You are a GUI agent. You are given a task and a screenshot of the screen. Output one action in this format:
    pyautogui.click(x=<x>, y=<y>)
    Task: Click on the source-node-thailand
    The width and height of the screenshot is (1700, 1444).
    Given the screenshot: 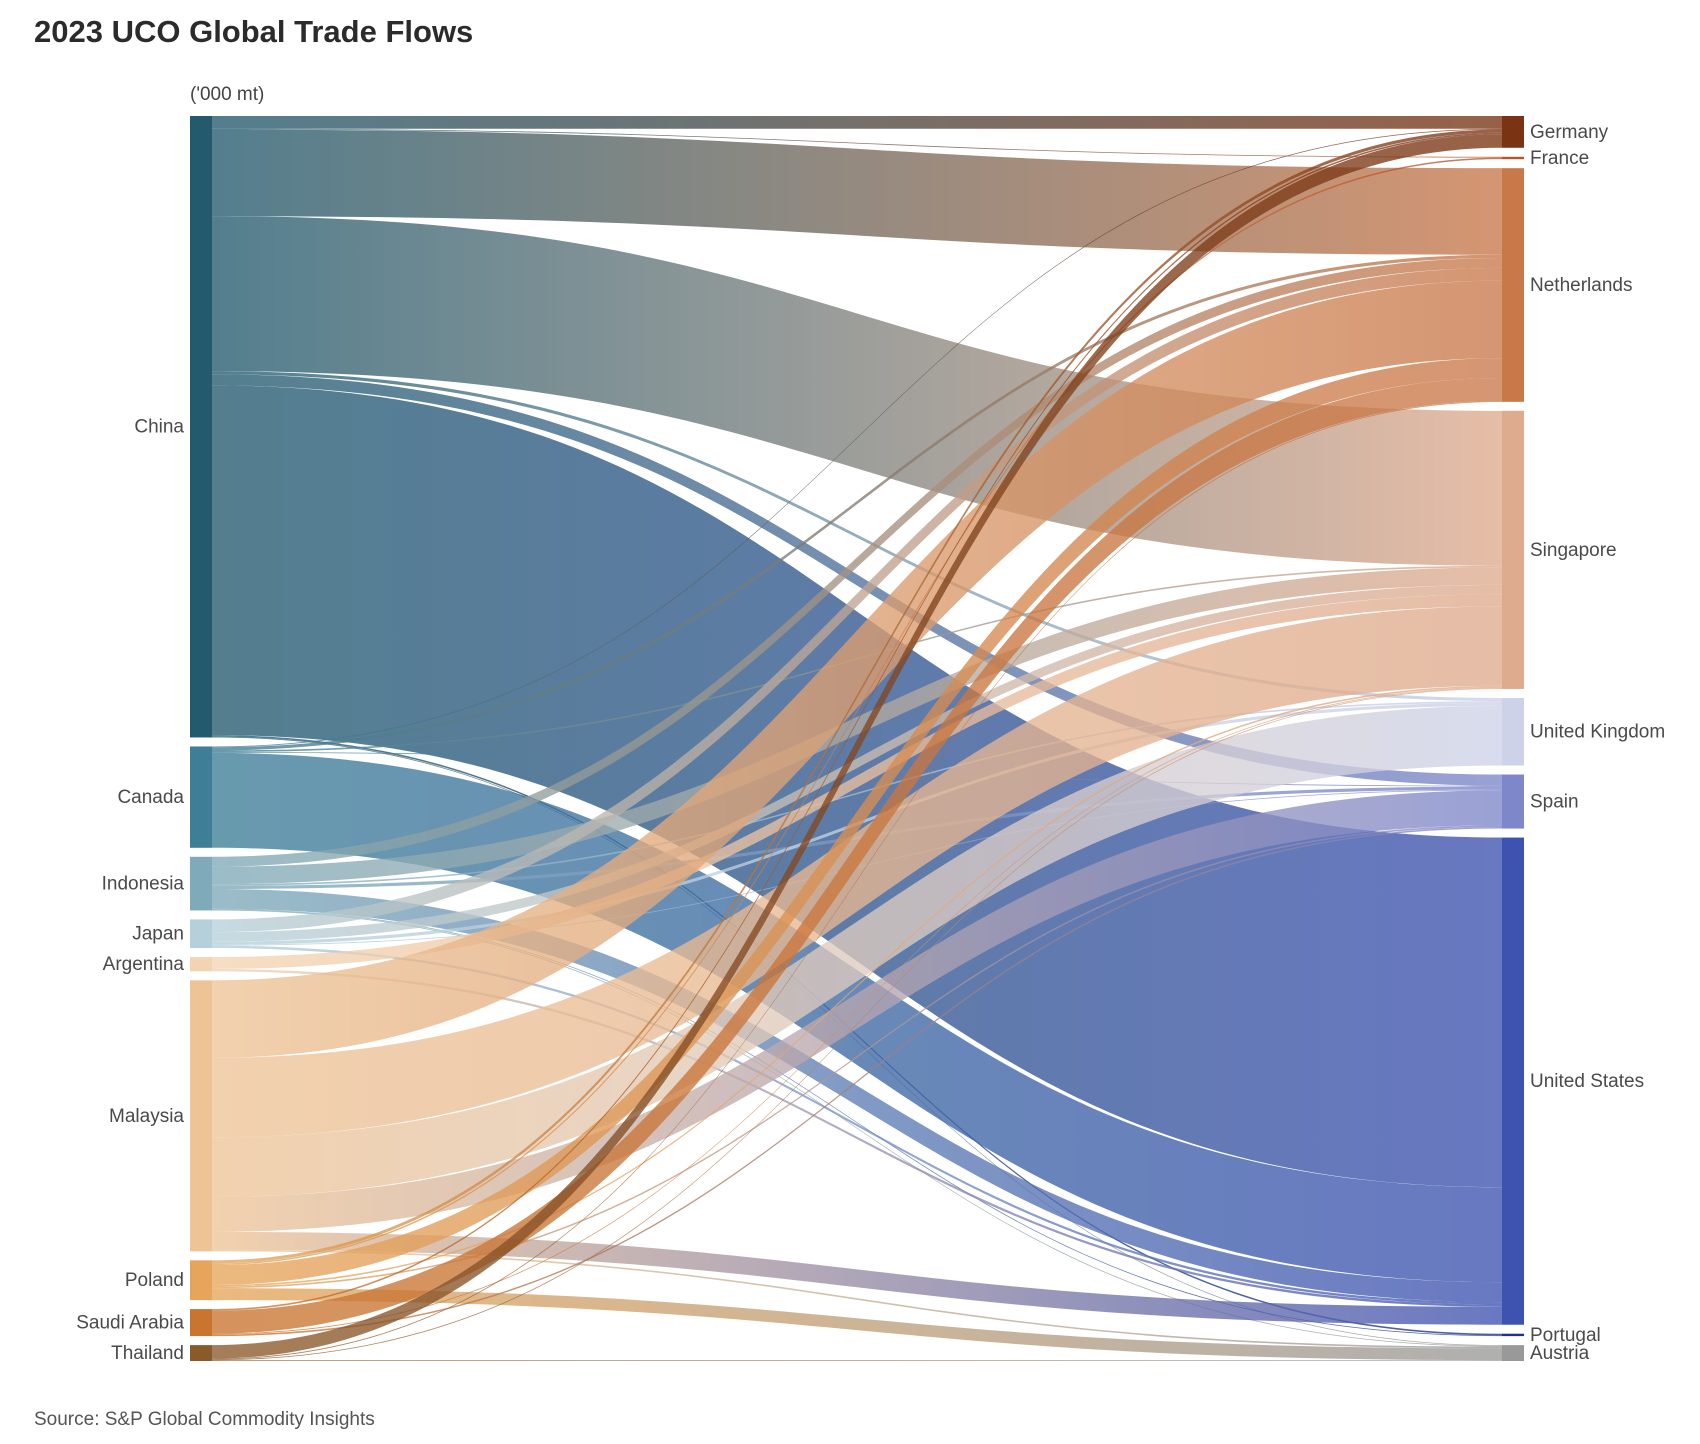 What is the action you would take?
    pyautogui.click(x=201, y=1353)
    